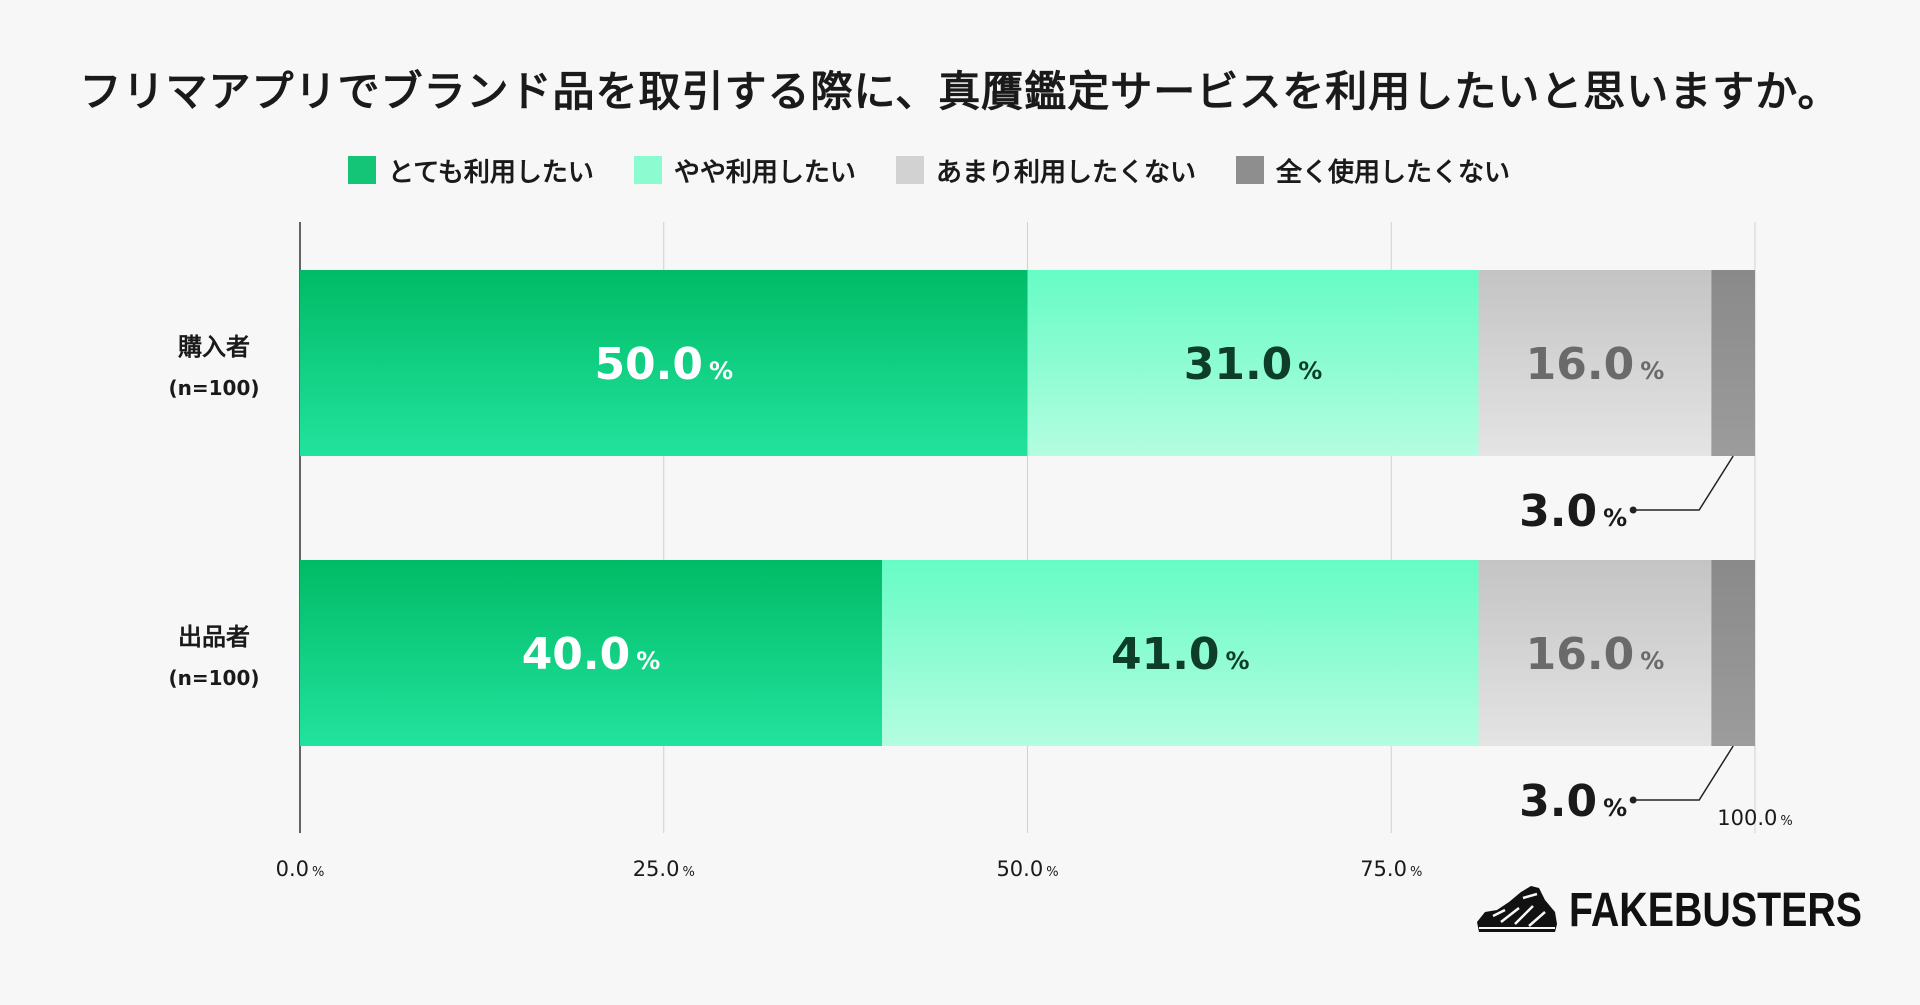 Image resolution: width=1920 pixels, height=1005 pixels. I want to click on legend-item-somewhat: やや利用したい, so click(744, 170).